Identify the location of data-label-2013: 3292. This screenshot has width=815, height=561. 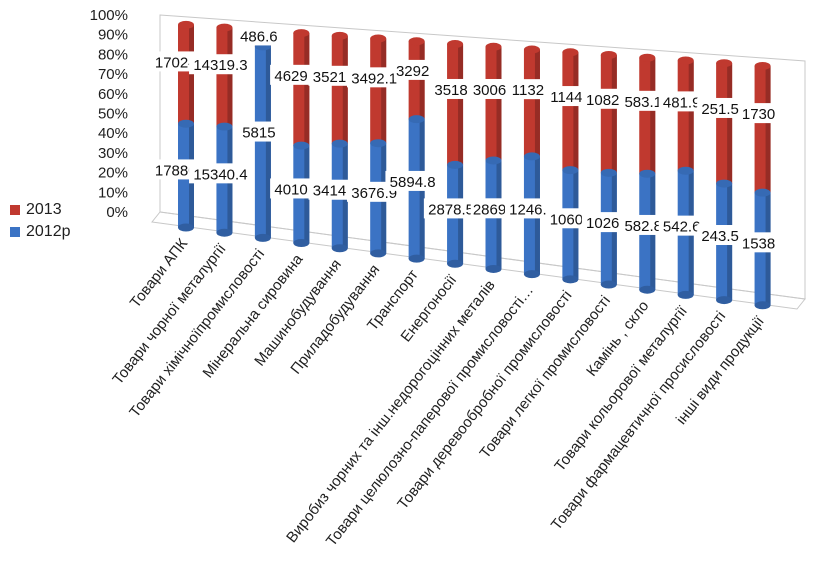
(412, 71).